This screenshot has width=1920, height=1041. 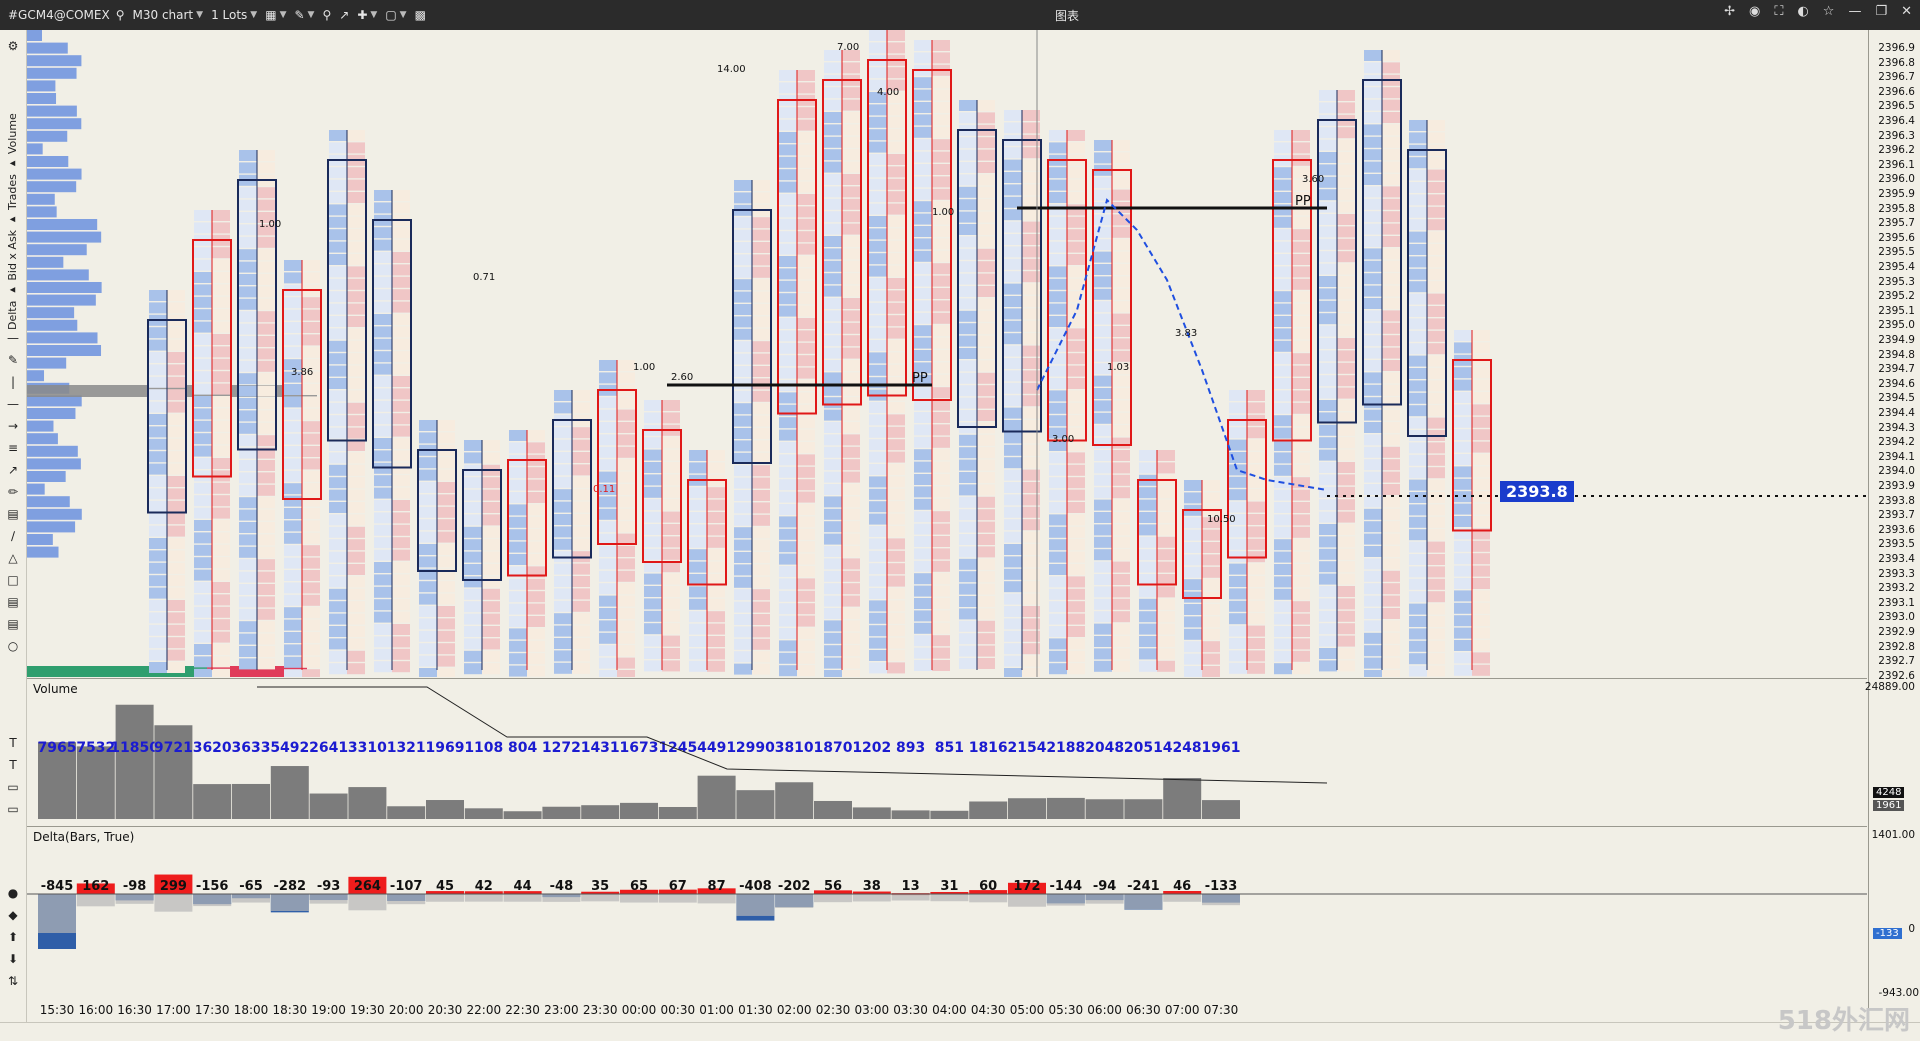 What do you see at coordinates (13, 809) in the screenshot?
I see `callout-icon: ▭` at bounding box center [13, 809].